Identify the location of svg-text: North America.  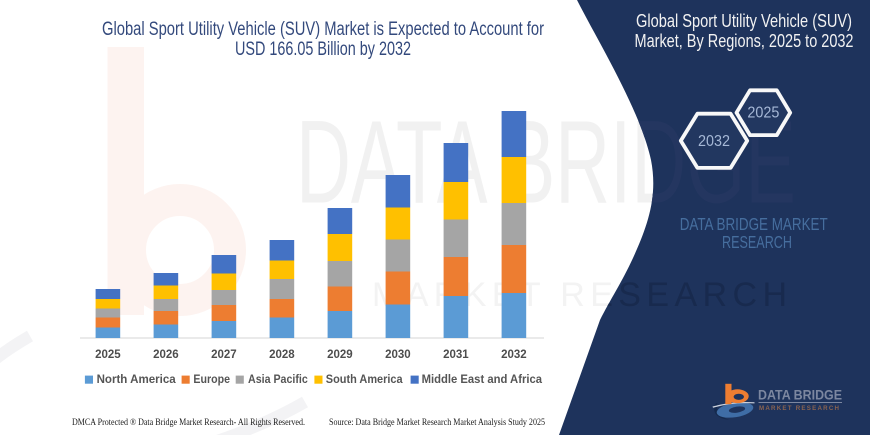
(136, 379).